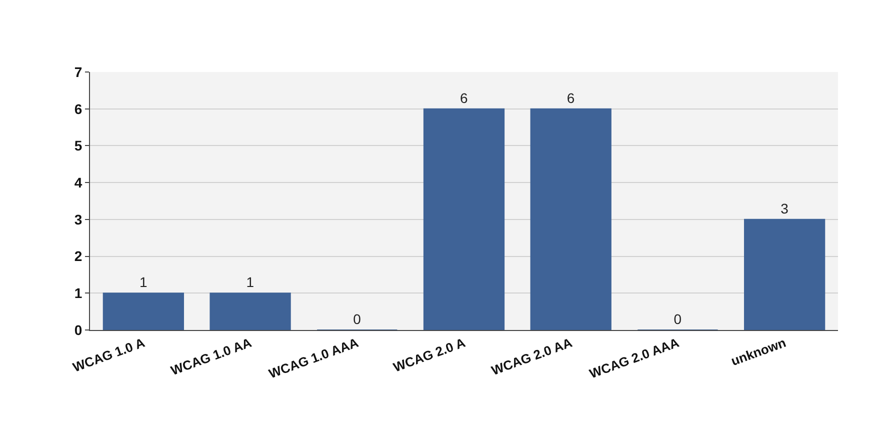 This screenshot has width=878, height=424. Describe the element at coordinates (429, 354) in the screenshot. I see `x-tick-label: WCAG 2.0 A` at that location.